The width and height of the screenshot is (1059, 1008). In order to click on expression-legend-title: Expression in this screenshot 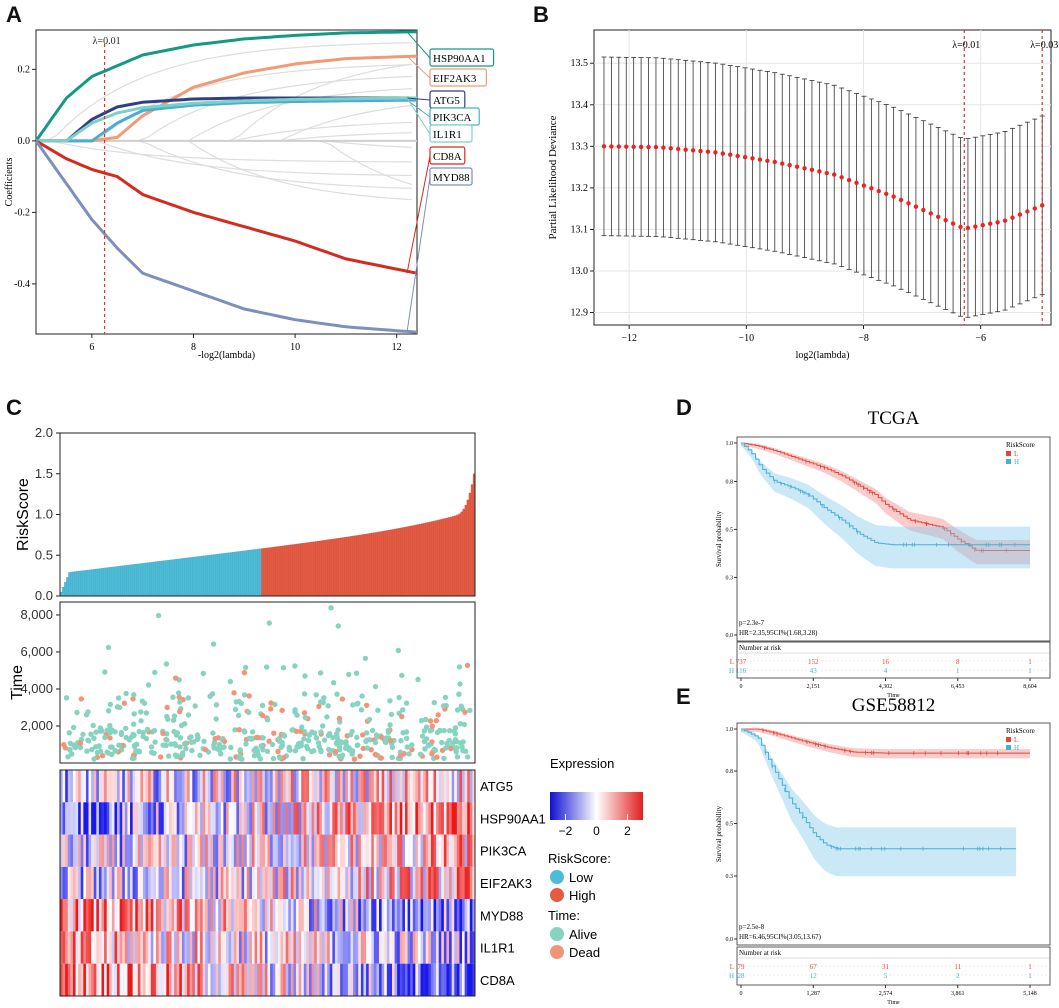, I will do `click(582, 763)`.